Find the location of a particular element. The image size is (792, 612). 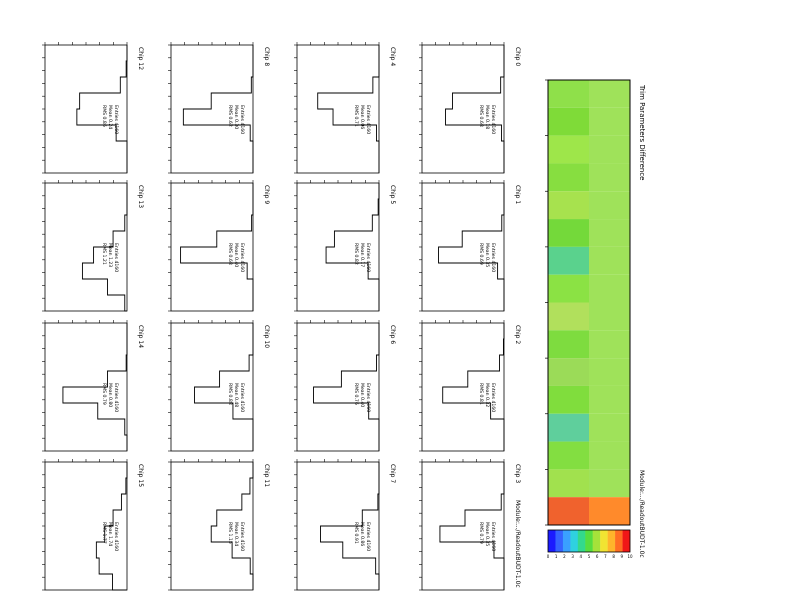

colorbar: 0 1 2 3 4 5 6 7 8 9 10 is located at coordinates (590, 544).